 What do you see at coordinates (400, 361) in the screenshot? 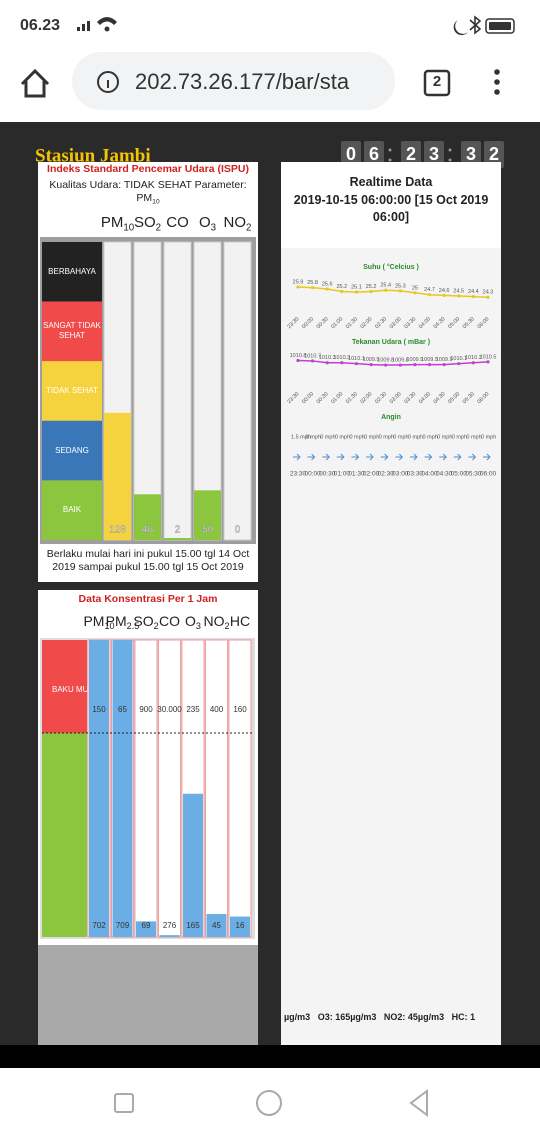
I see `mini-value-label: 1009.8` at bounding box center [400, 361].